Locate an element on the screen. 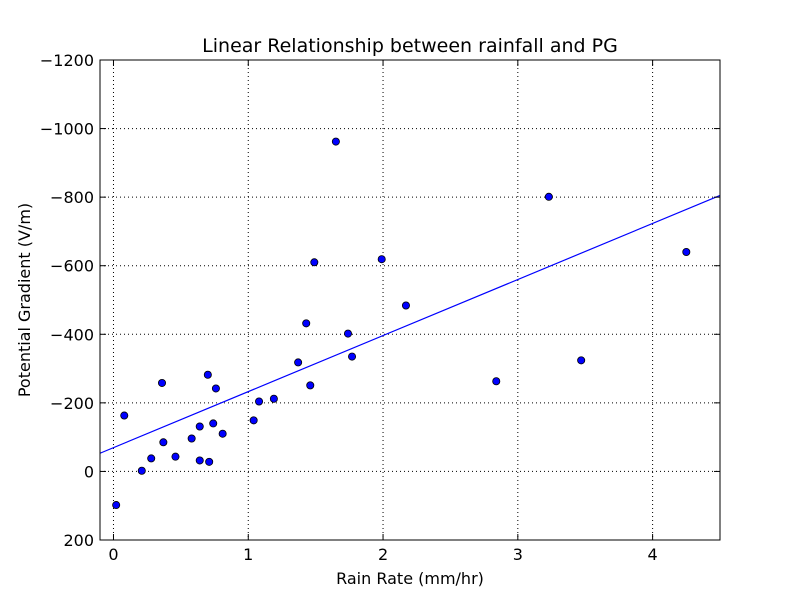  x-tick-label: 3 is located at coordinates (518, 554).